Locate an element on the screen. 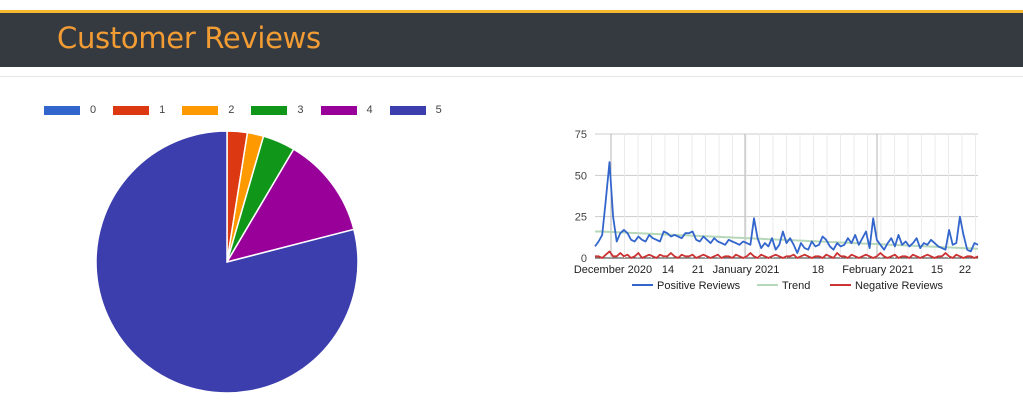 The image size is (1023, 412). y-tick-label: 50 is located at coordinates (581, 176).